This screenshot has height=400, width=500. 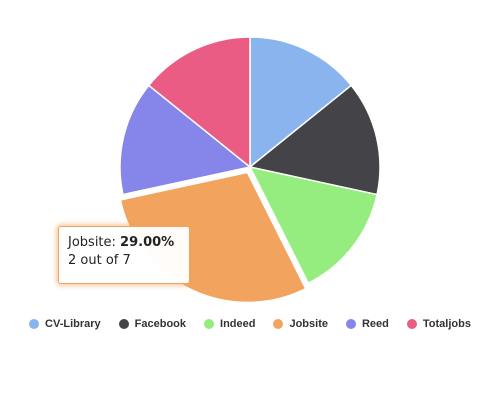 I want to click on tooltip: Jobsite: 29.00% 2 out of 7, so click(x=124, y=255).